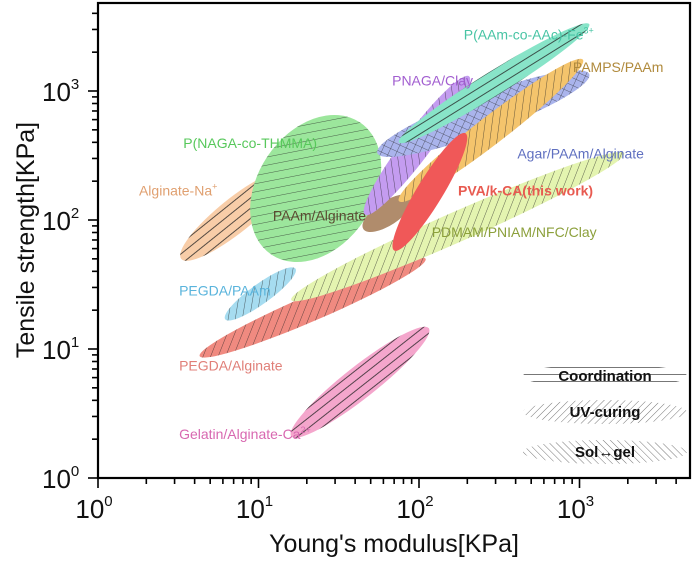  Describe the element at coordinates (394, 544) in the screenshot. I see `x-axis-title: Young's modulus[KPa]` at that location.